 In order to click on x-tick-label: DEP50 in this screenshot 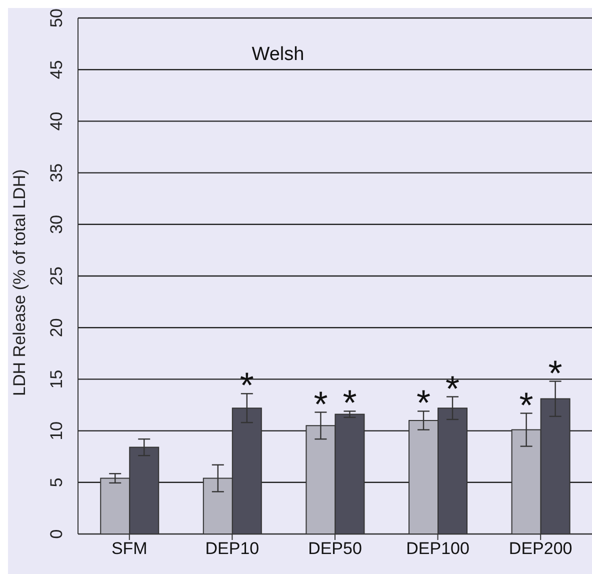, I will do `click(335, 548)`.